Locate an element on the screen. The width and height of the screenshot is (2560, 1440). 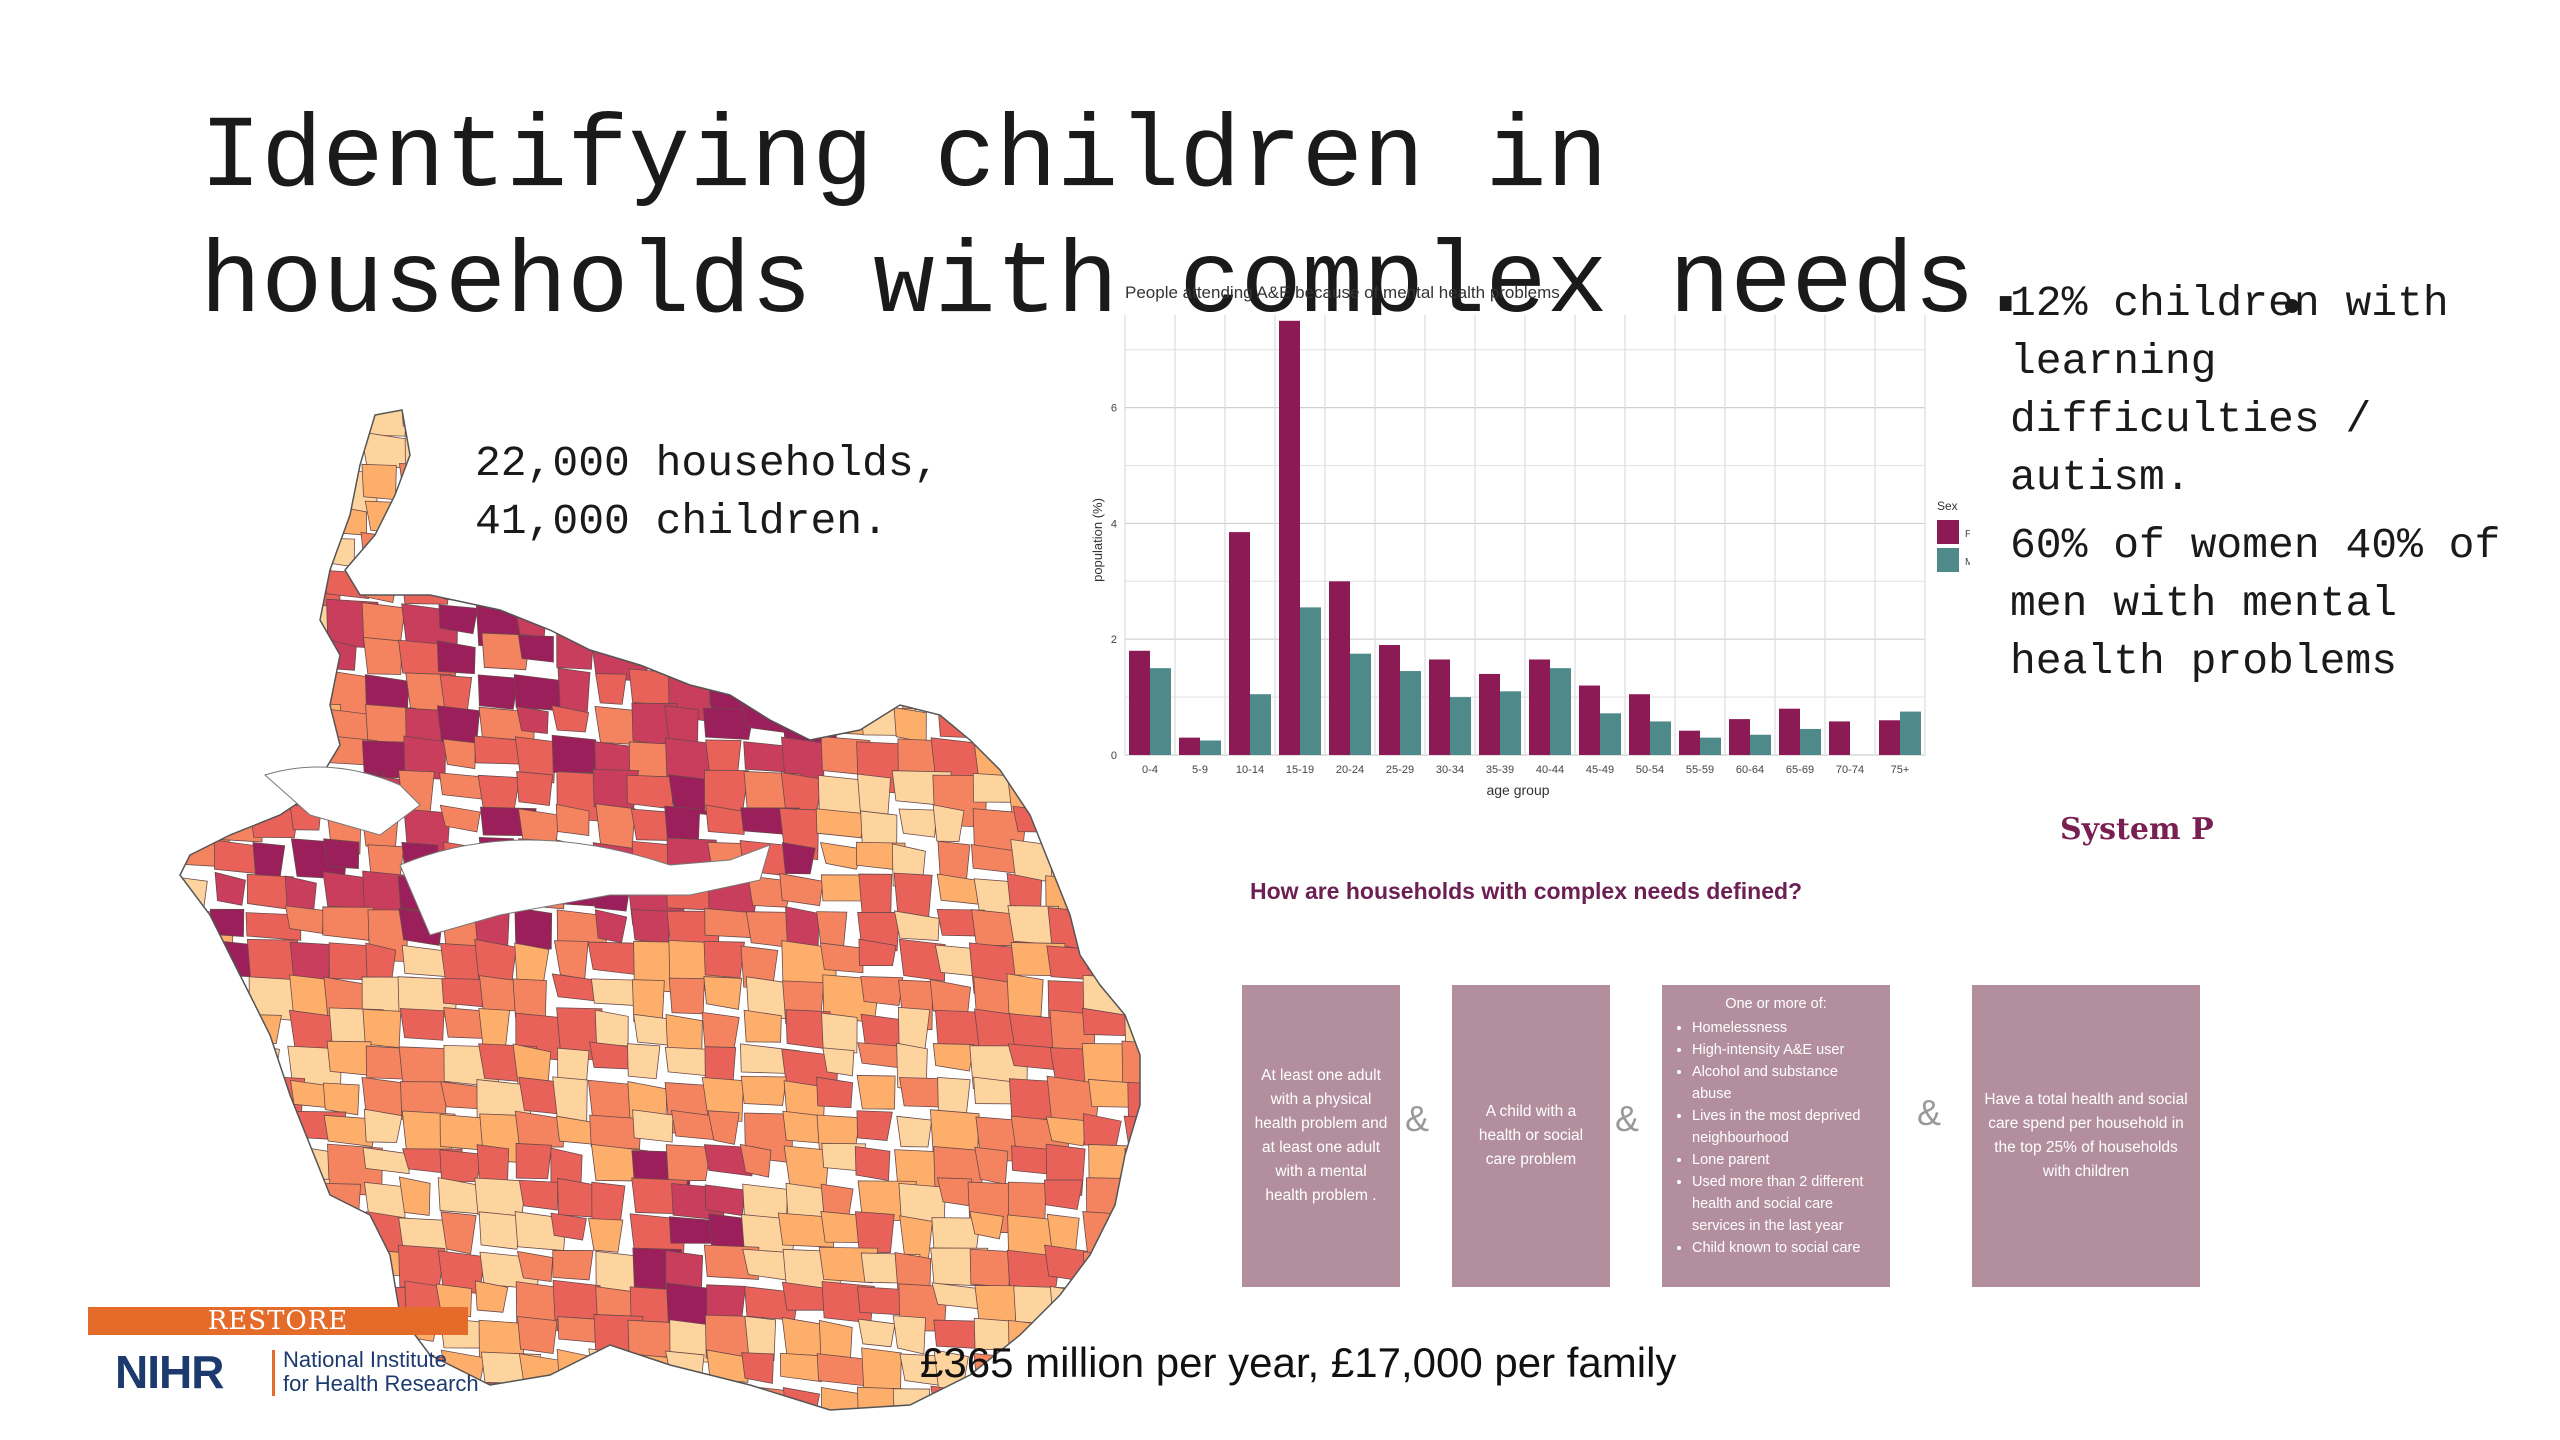
chart-xtick-label: 25-29 is located at coordinates (1400, 770).